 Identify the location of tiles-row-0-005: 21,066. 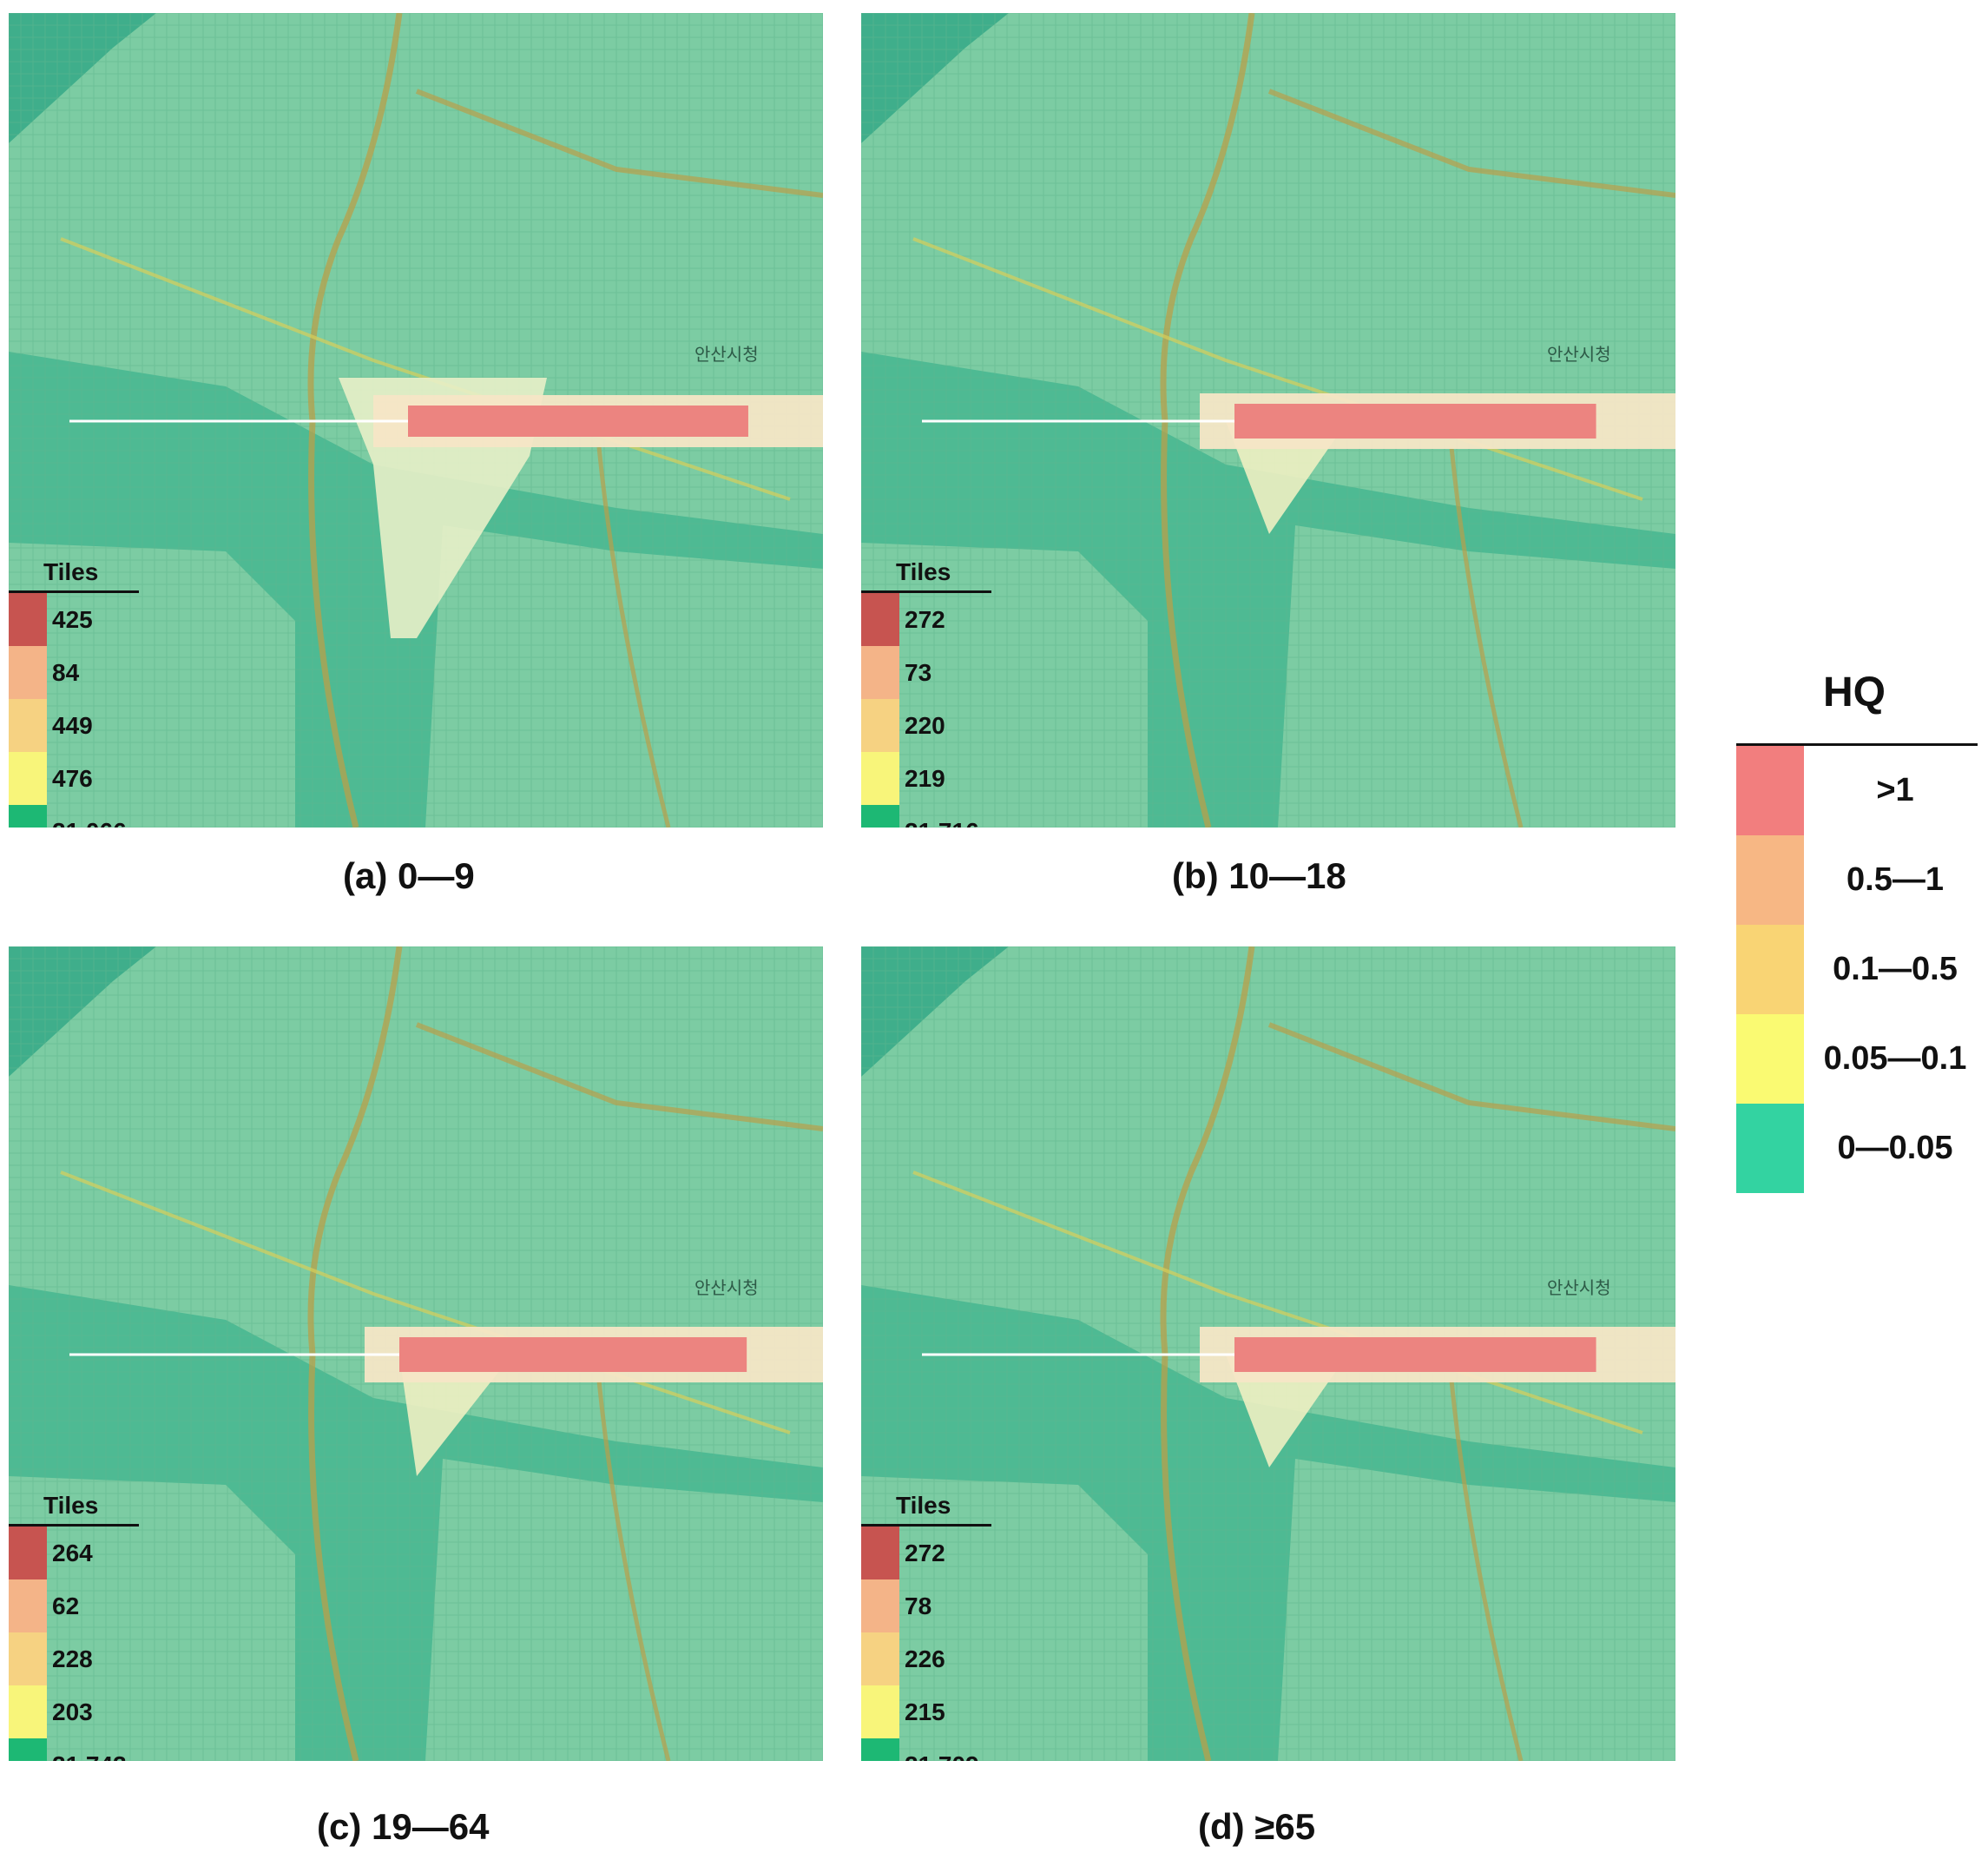
(78, 816).